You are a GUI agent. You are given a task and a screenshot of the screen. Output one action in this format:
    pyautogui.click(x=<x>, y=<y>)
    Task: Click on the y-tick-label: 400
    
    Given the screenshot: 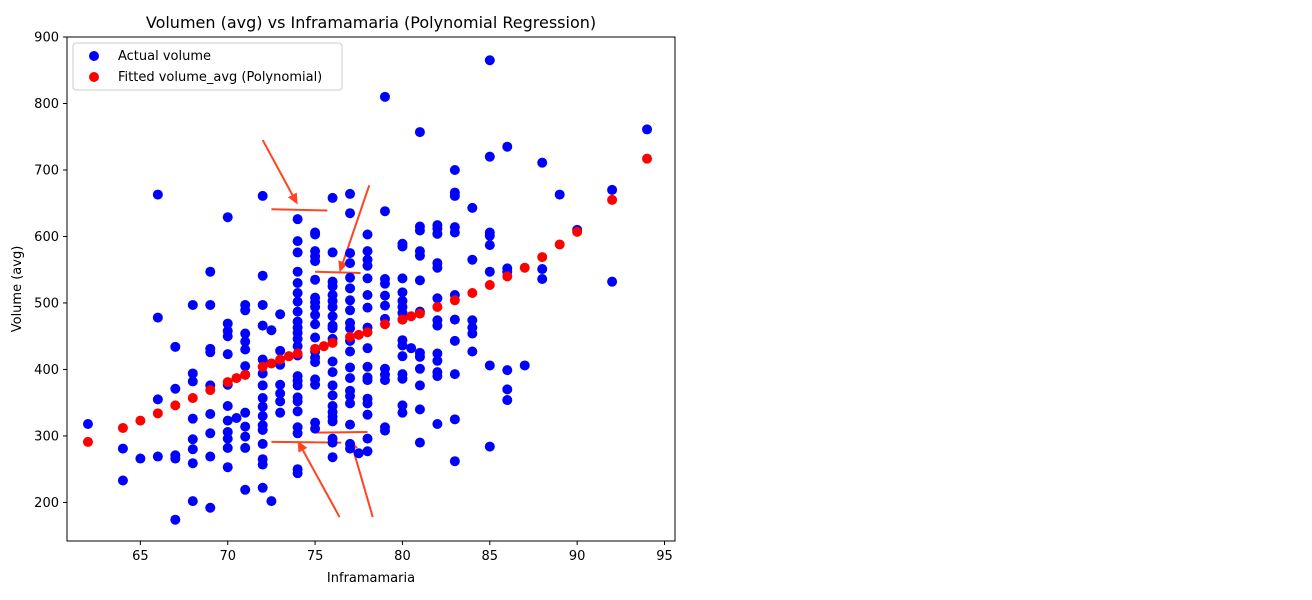 What is the action you would take?
    pyautogui.click(x=46, y=370)
    